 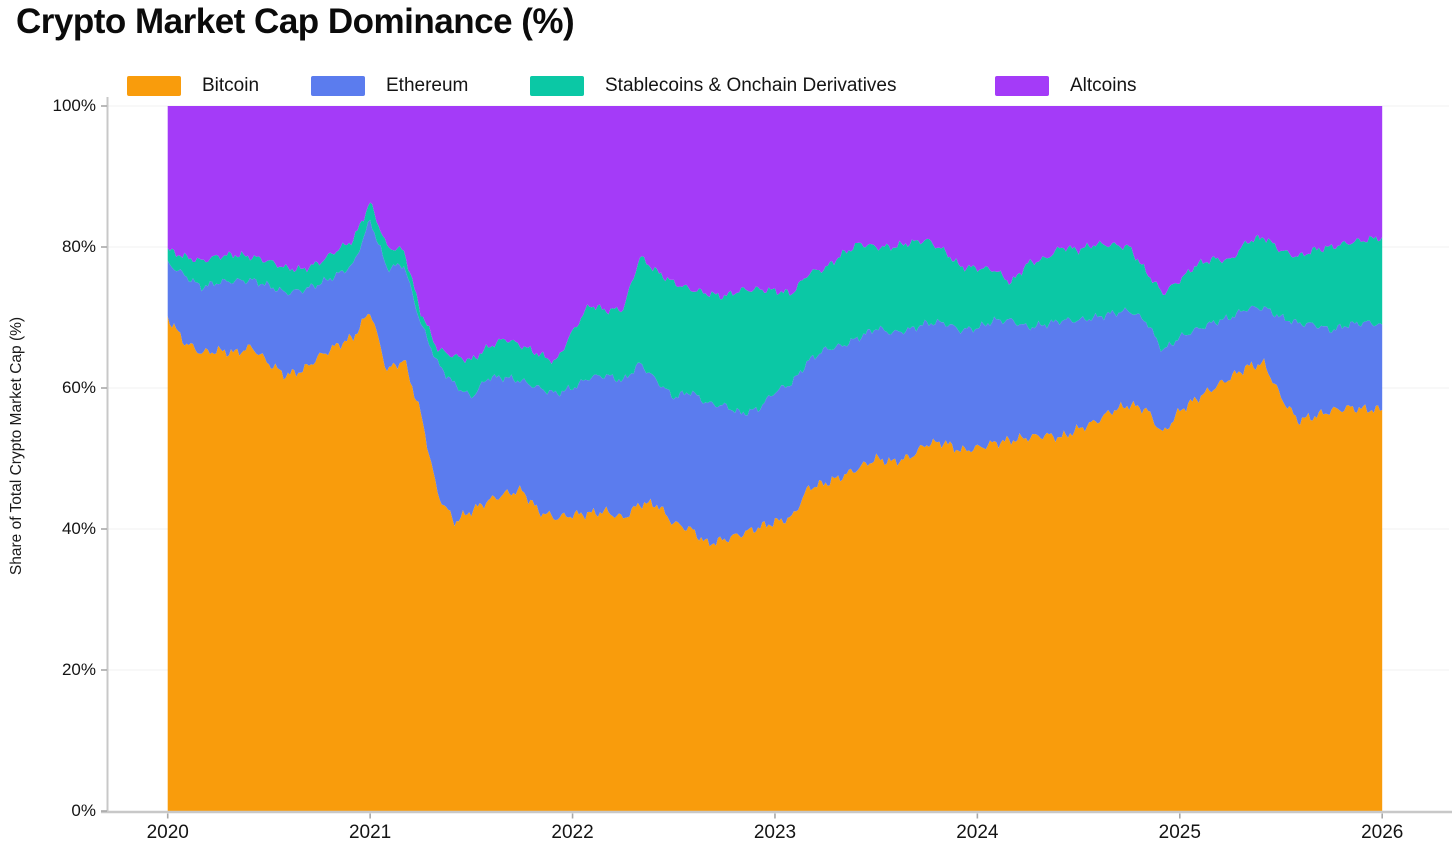 What do you see at coordinates (83, 810) in the screenshot?
I see `y-tick-label: 0%` at bounding box center [83, 810].